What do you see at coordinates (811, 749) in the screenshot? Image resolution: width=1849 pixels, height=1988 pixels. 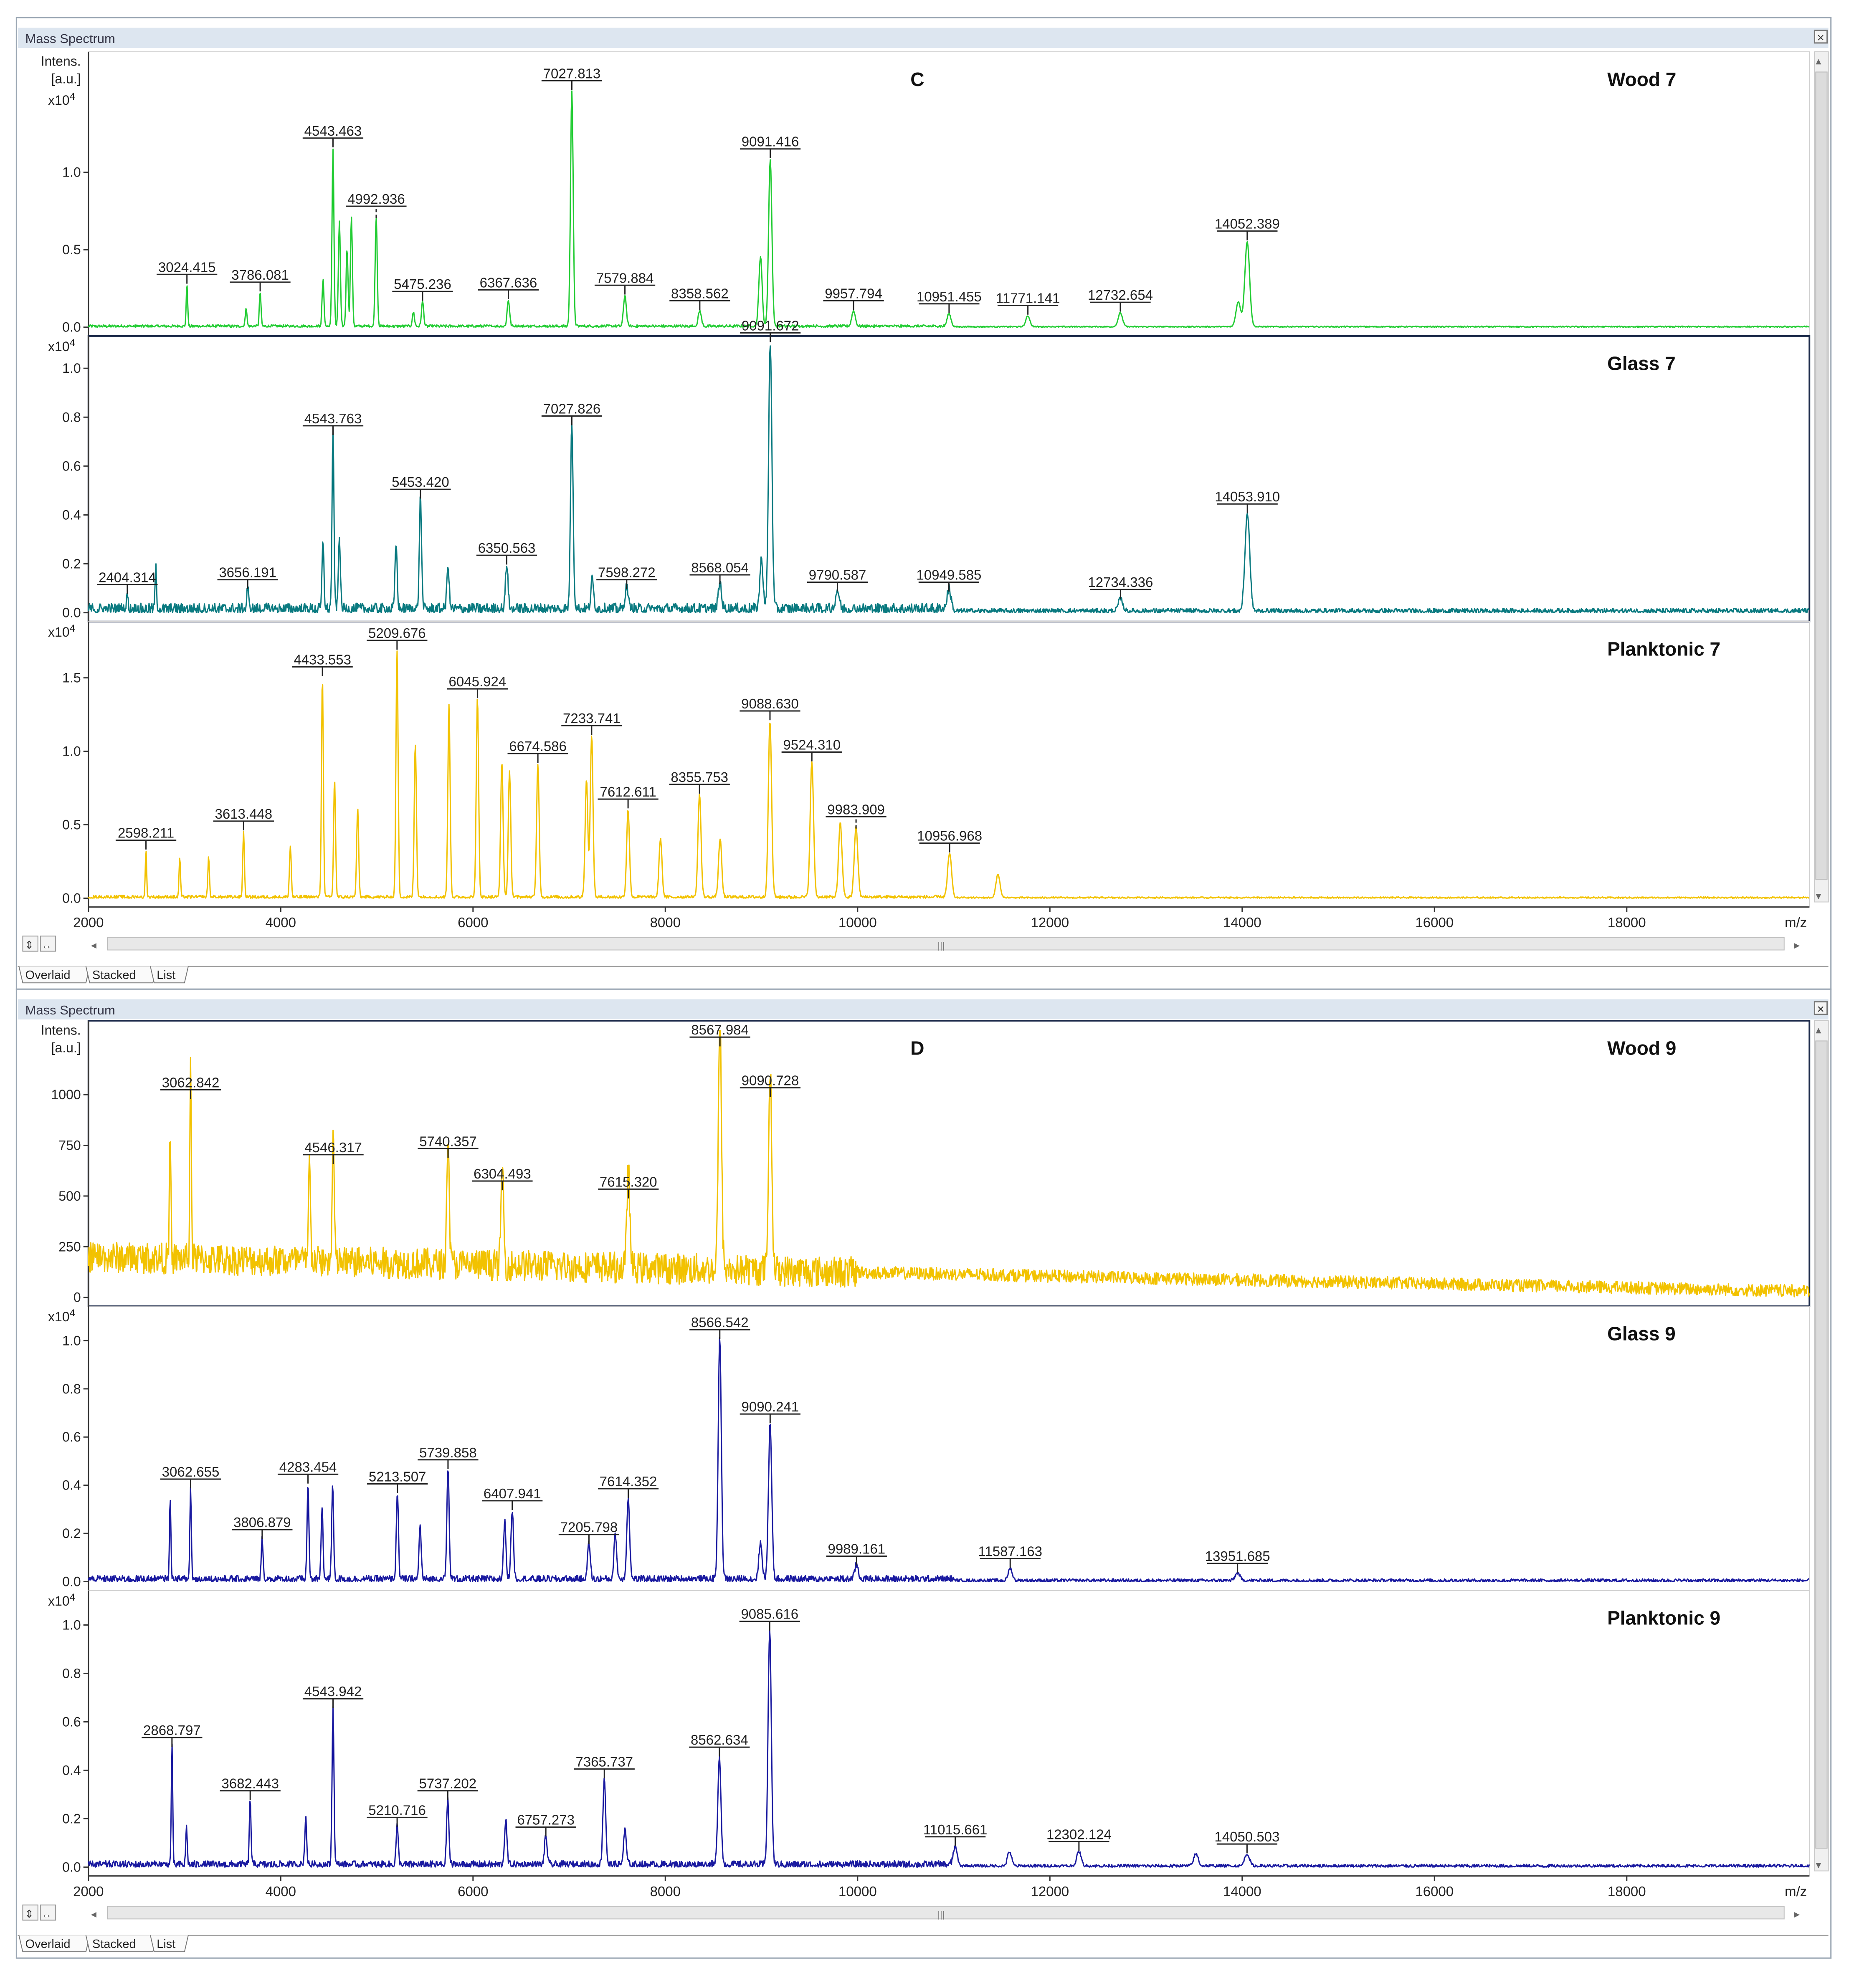 I see `peak-label-group: 9524.310` at bounding box center [811, 749].